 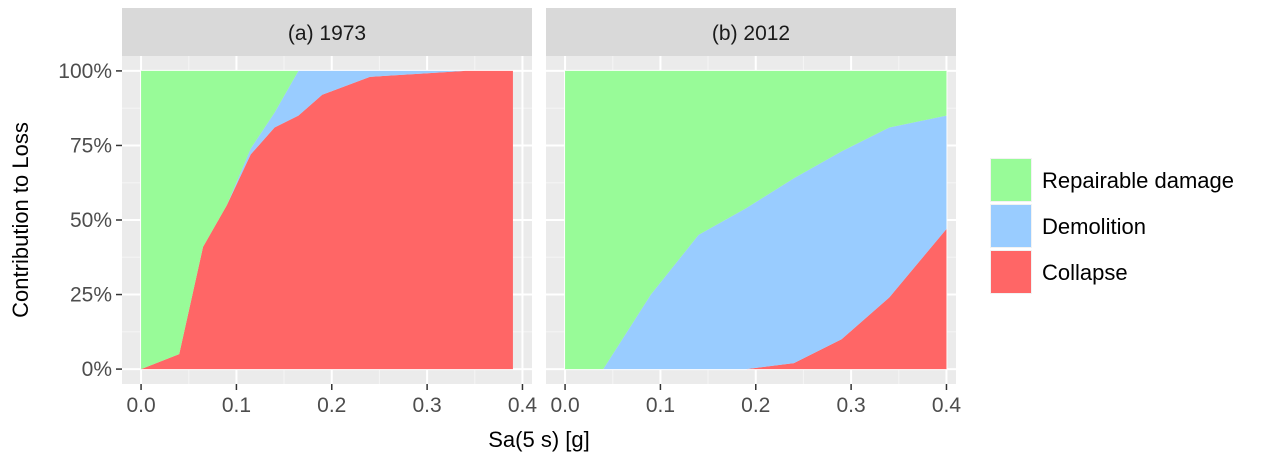 I want to click on legend-swatch-demolition, so click(x=1011, y=226).